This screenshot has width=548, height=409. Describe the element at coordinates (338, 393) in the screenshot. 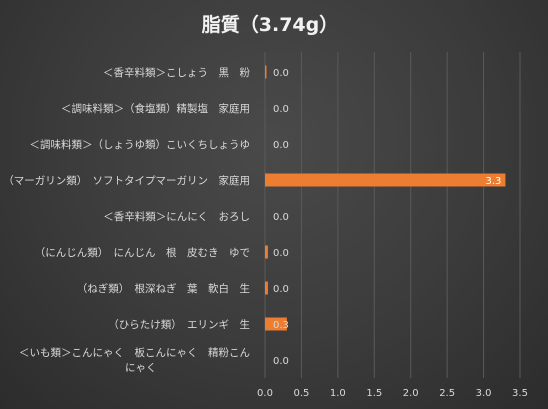

I see `x-tick-label: 1.0` at that location.